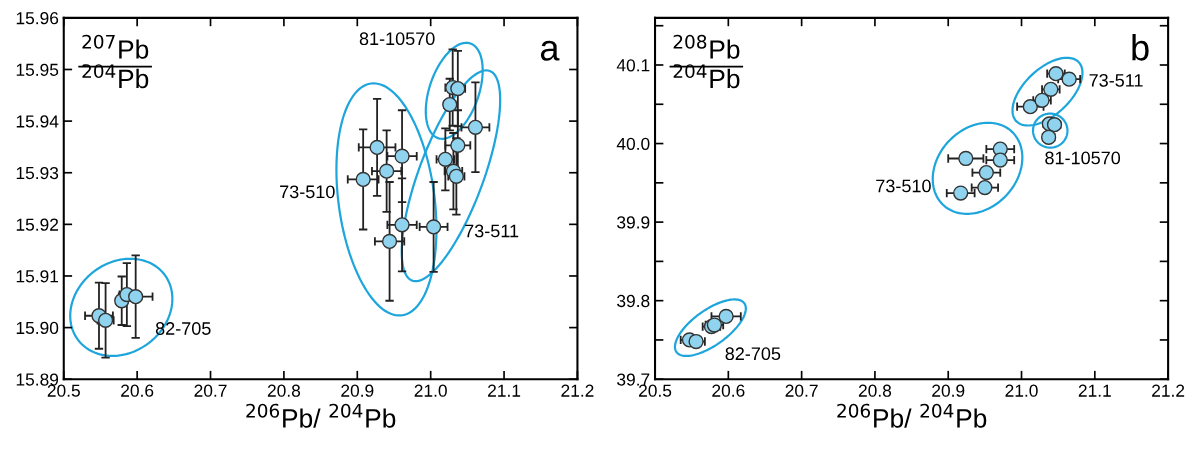 Image resolution: width=1203 pixels, height=458 pixels. I want to click on y-tick-label: 15.90, so click(37, 328).